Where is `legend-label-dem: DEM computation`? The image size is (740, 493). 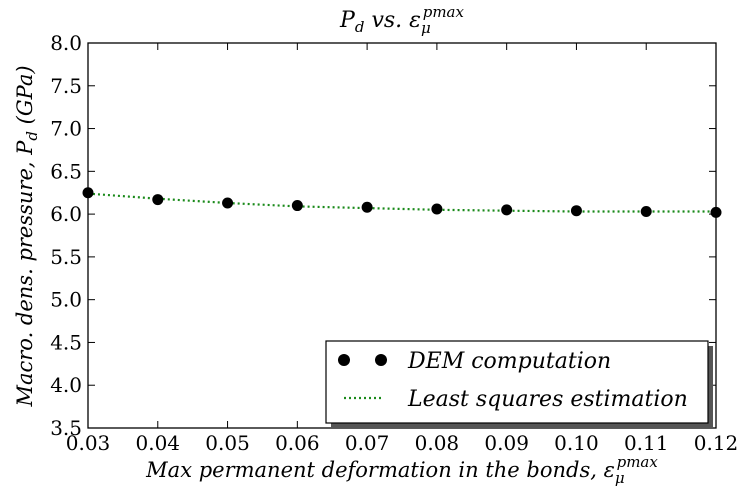
legend-label-dem: DEM computation is located at coordinates (509, 361).